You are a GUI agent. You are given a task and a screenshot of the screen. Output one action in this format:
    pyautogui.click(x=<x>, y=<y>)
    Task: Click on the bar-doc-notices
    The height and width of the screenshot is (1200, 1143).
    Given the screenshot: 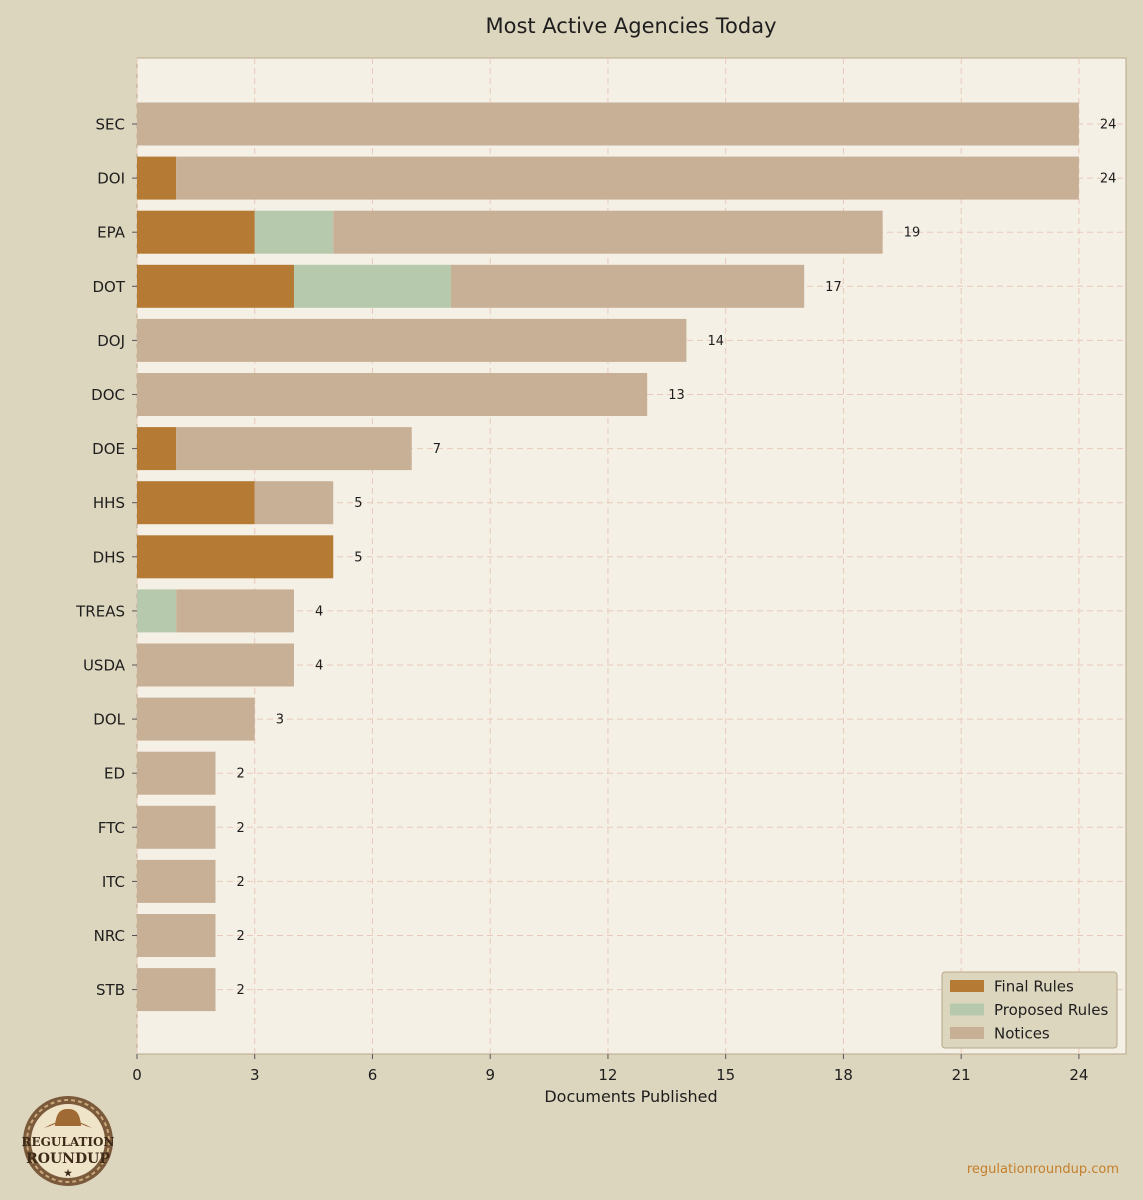 What is the action you would take?
    pyautogui.click(x=392, y=394)
    